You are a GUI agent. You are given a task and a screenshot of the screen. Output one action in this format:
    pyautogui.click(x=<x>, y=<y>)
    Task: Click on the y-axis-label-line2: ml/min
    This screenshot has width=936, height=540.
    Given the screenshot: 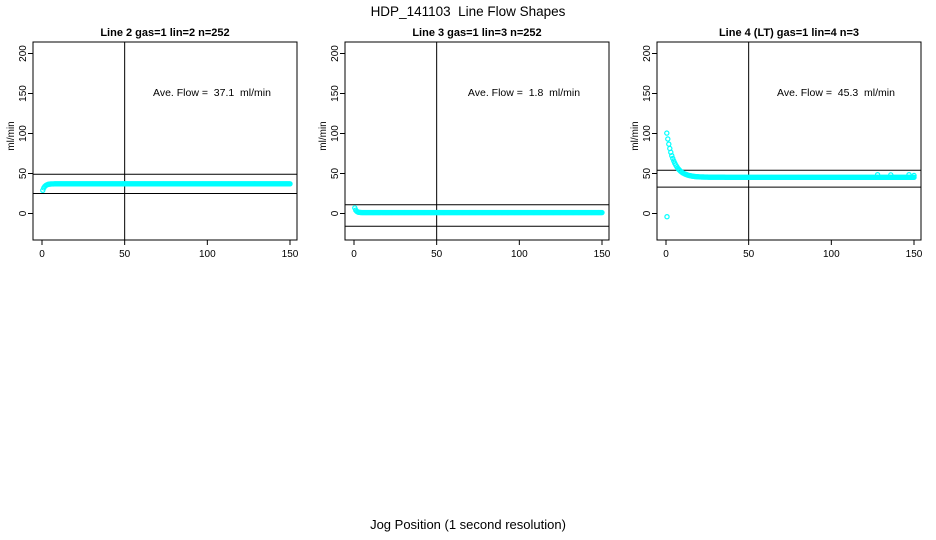 What is the action you would take?
    pyautogui.click(x=11, y=135)
    